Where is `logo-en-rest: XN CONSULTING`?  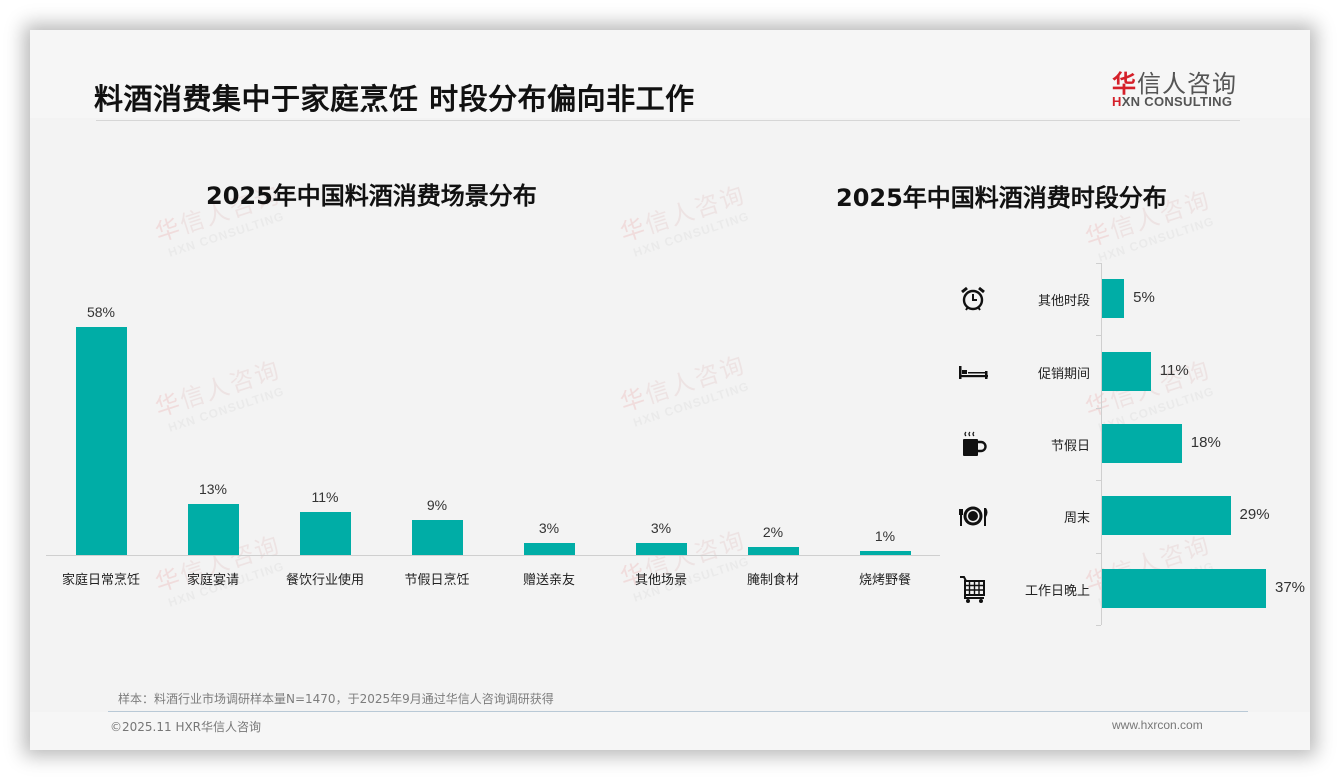 logo-en-rest: XN CONSULTING is located at coordinates (1177, 101).